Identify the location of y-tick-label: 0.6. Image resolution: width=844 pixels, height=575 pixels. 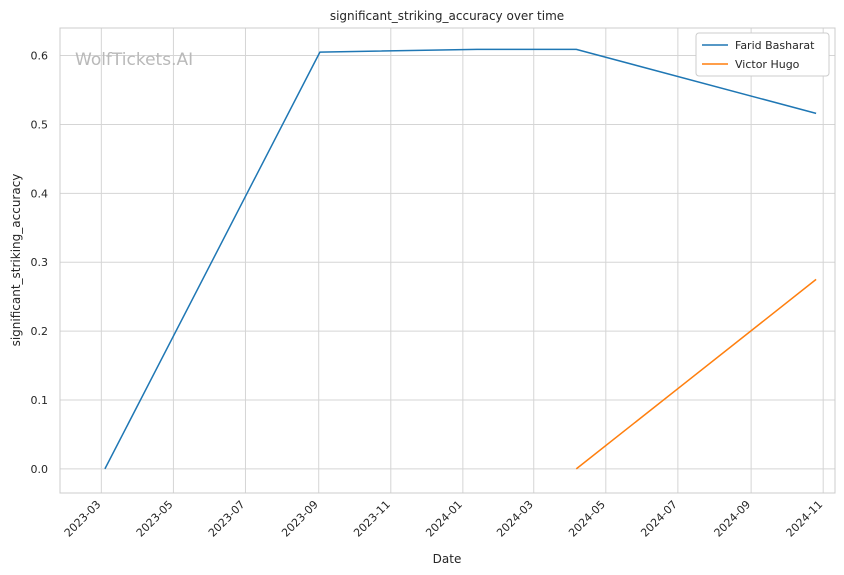
(40, 56).